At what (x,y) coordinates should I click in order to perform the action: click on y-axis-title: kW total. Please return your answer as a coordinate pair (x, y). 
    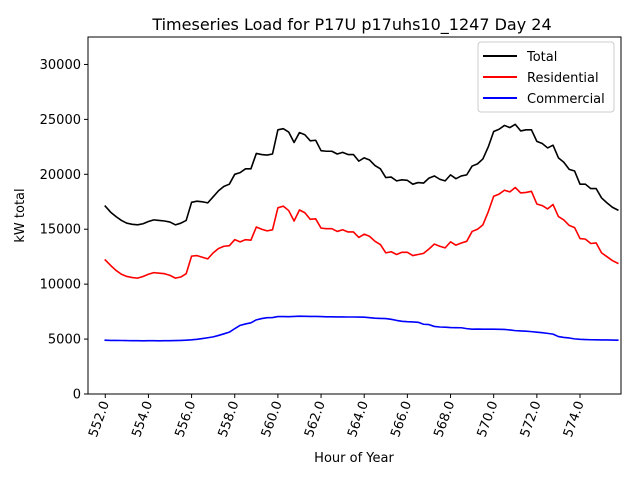
    Looking at the image, I should click on (20, 215).